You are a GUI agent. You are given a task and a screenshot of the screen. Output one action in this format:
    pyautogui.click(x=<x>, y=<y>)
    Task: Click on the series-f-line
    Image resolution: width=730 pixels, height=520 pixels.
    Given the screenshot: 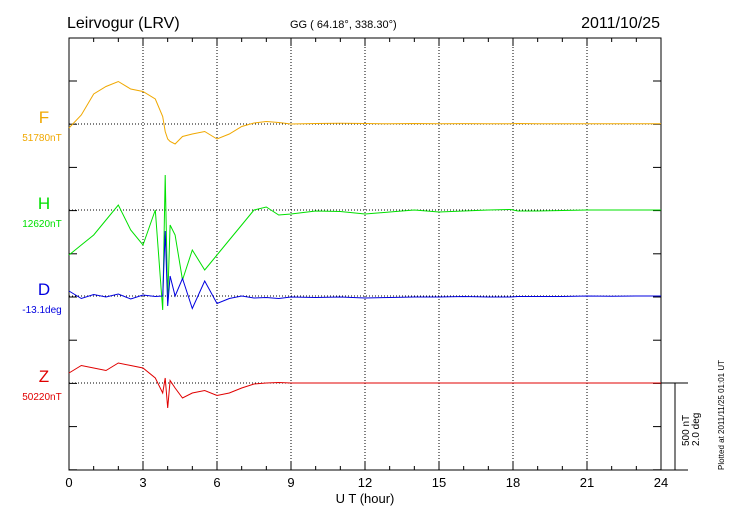 What is the action you would take?
    pyautogui.click(x=364, y=112)
    